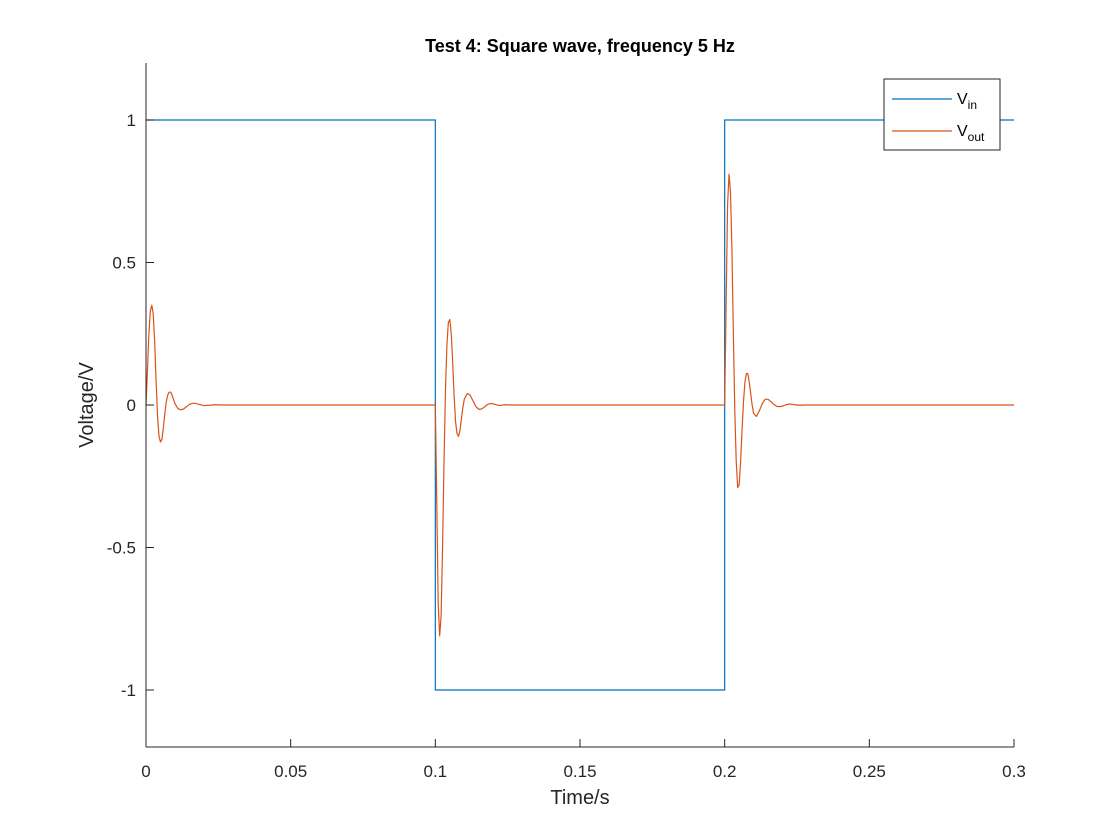 The width and height of the screenshot is (1120, 840). What do you see at coordinates (580, 46) in the screenshot?
I see `chart-title: Test 4: Square wave, frequency 5 Hz` at bounding box center [580, 46].